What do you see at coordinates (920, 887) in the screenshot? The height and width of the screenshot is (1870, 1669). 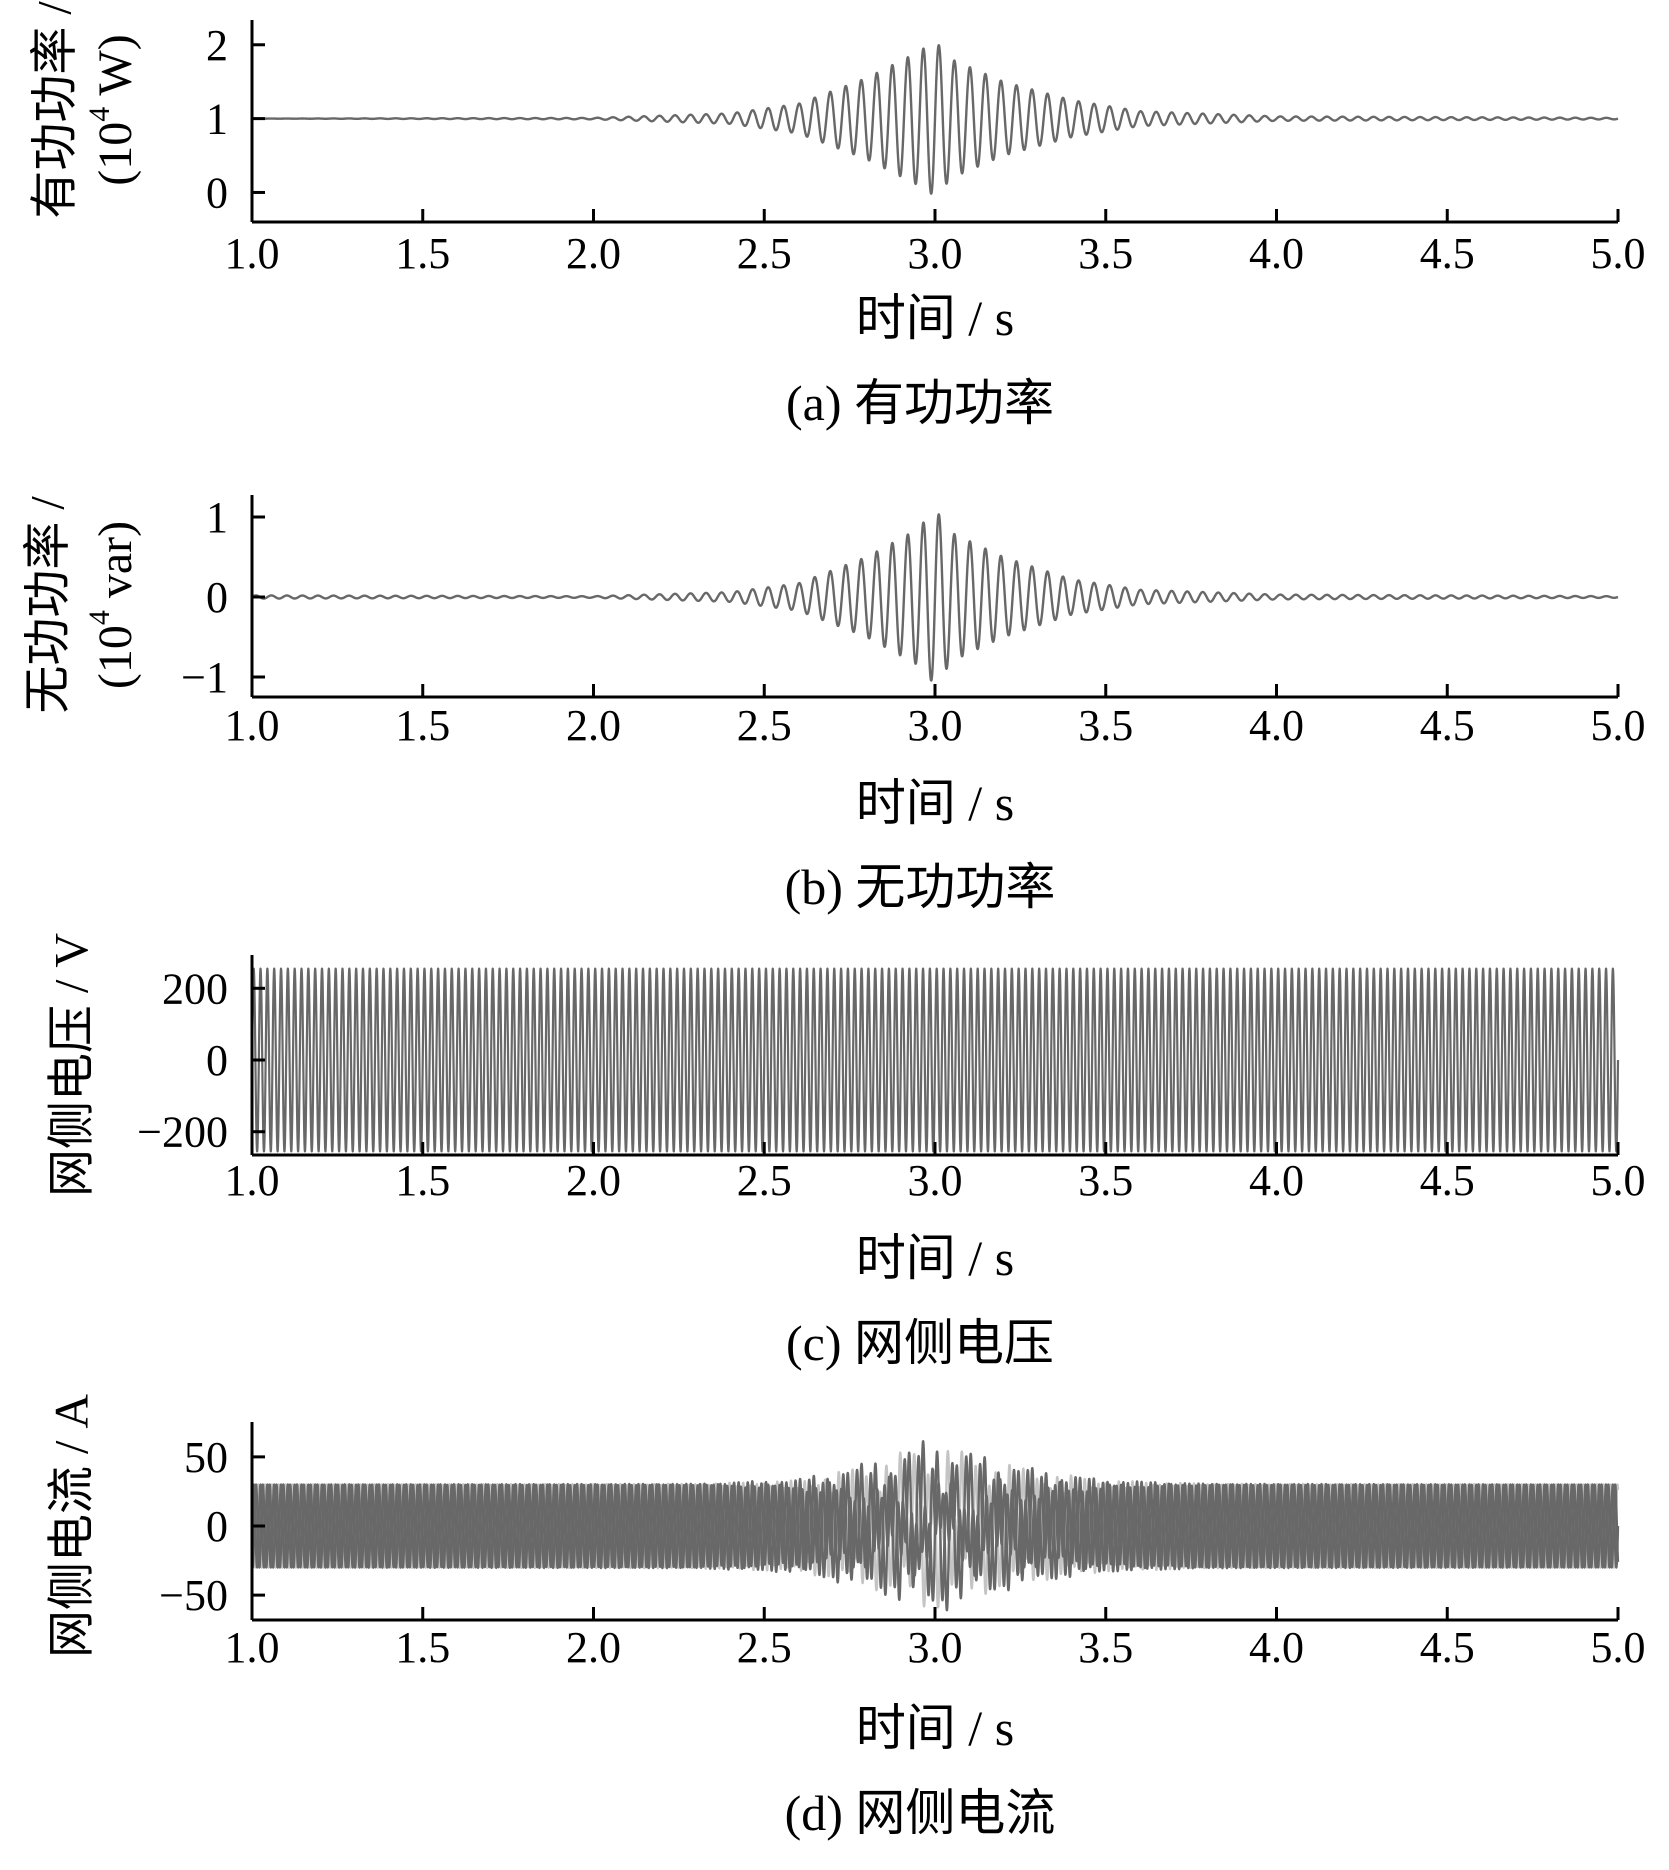 I see `panel-caption: (b) 无功功率` at bounding box center [920, 887].